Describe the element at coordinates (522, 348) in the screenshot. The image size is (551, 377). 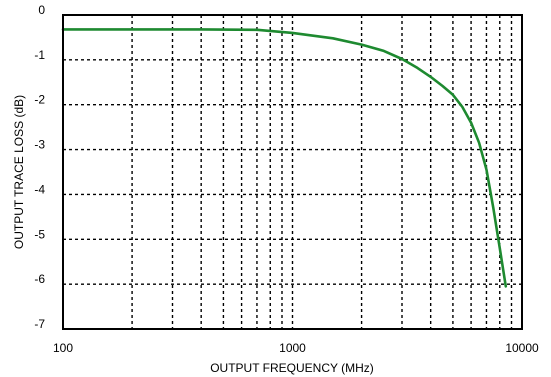
I see `x-tick-label: 10000` at that location.